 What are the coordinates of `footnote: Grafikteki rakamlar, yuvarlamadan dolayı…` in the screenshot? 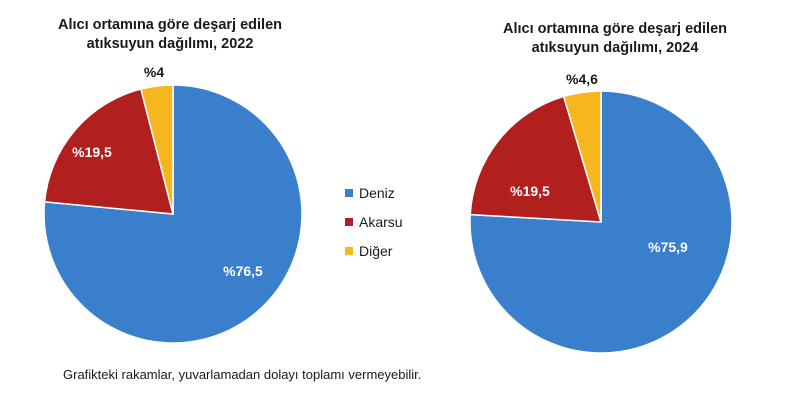 It's located at (242, 374).